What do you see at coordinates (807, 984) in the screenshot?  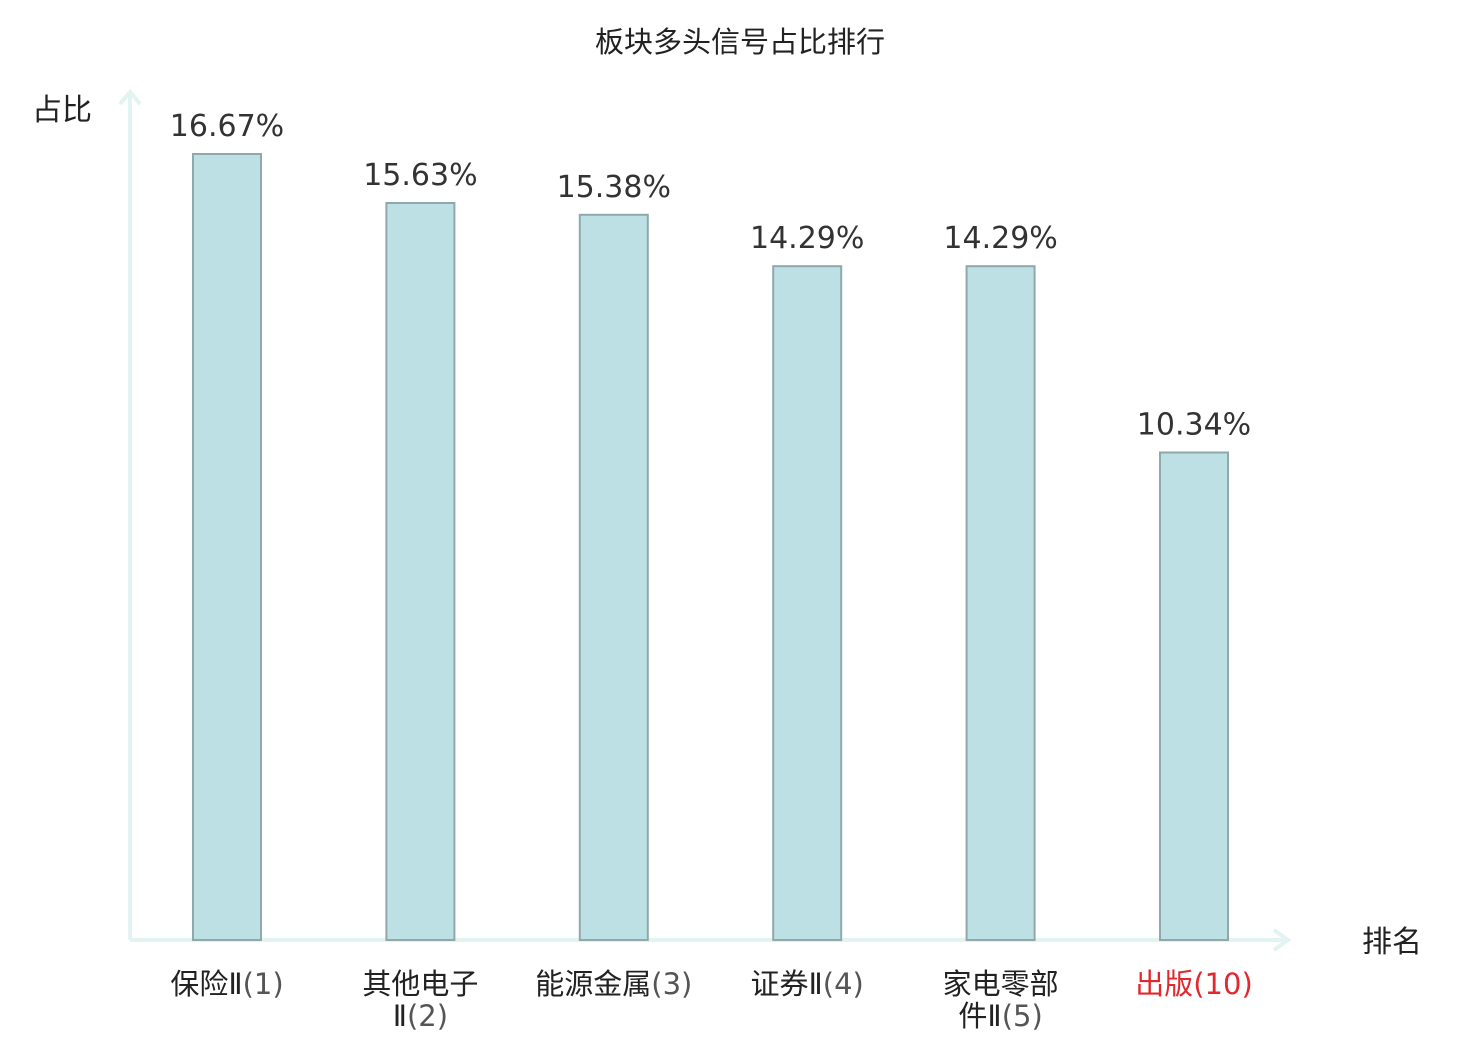 I see `category-label-4: 证券Ⅱ(4)` at bounding box center [807, 984].